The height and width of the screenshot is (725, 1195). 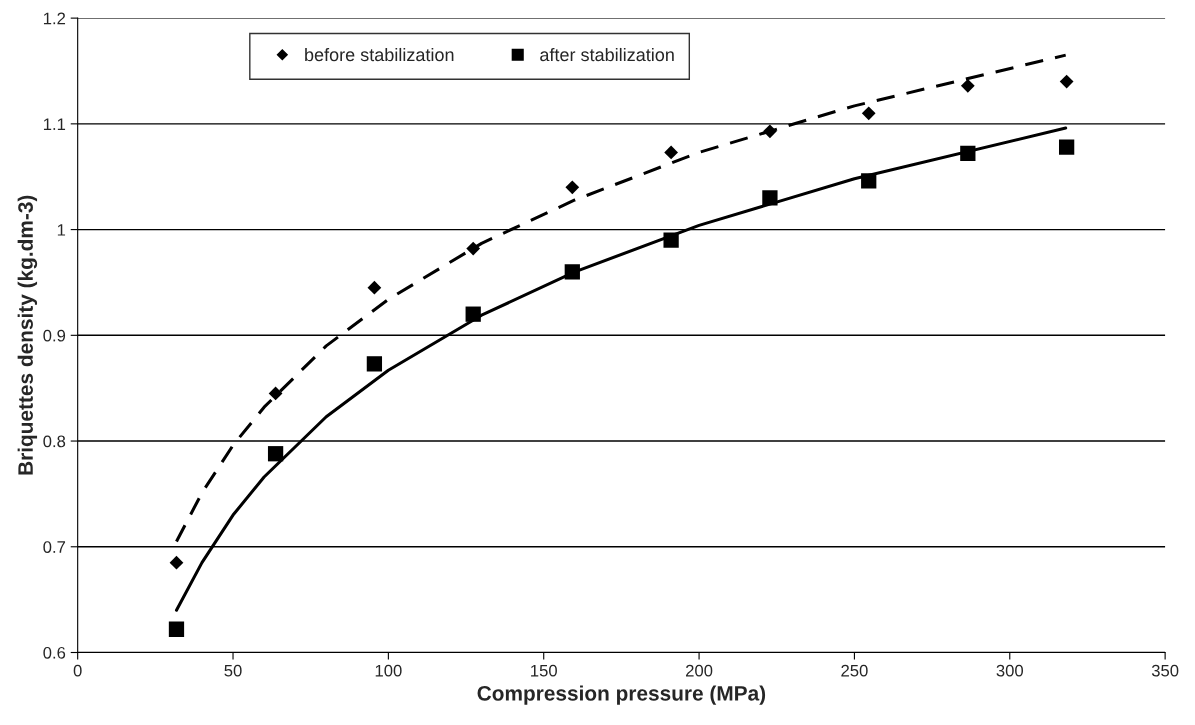 I want to click on y-tick-label: 1, so click(x=61, y=230).